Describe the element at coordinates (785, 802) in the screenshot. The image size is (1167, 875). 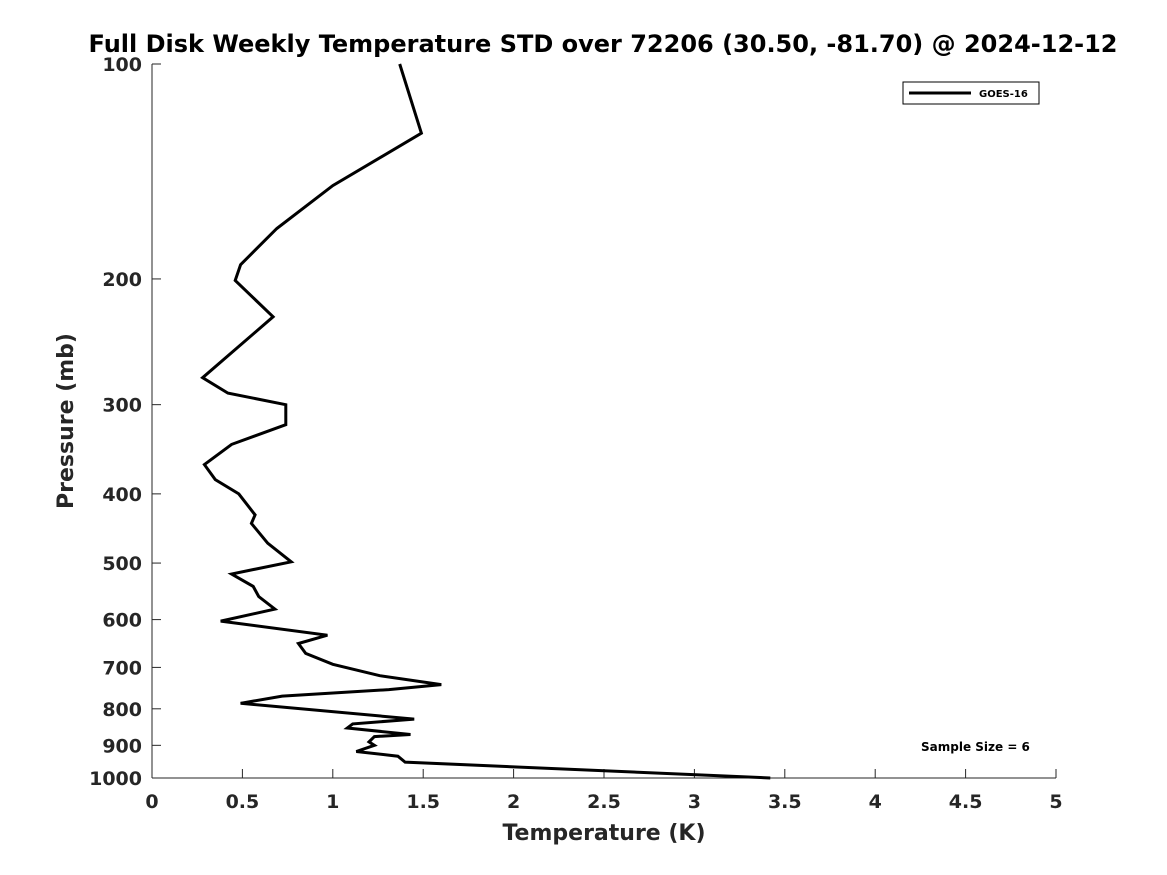
I see `x-tick-label: 3.5` at that location.